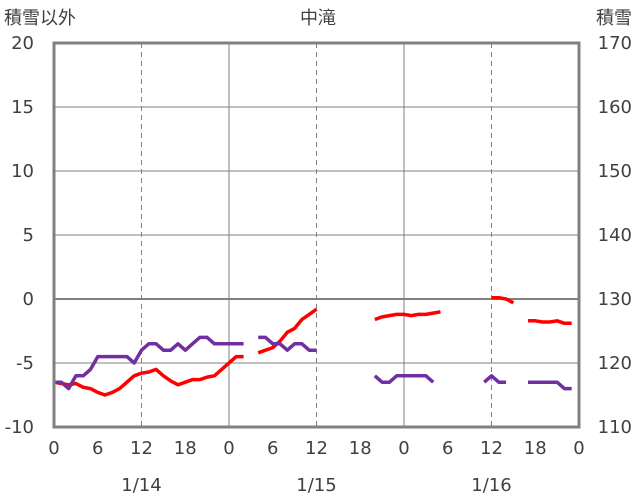 This screenshot has height=501, width=636. I want to click on left-y-tick-label: -10, so click(19, 427).